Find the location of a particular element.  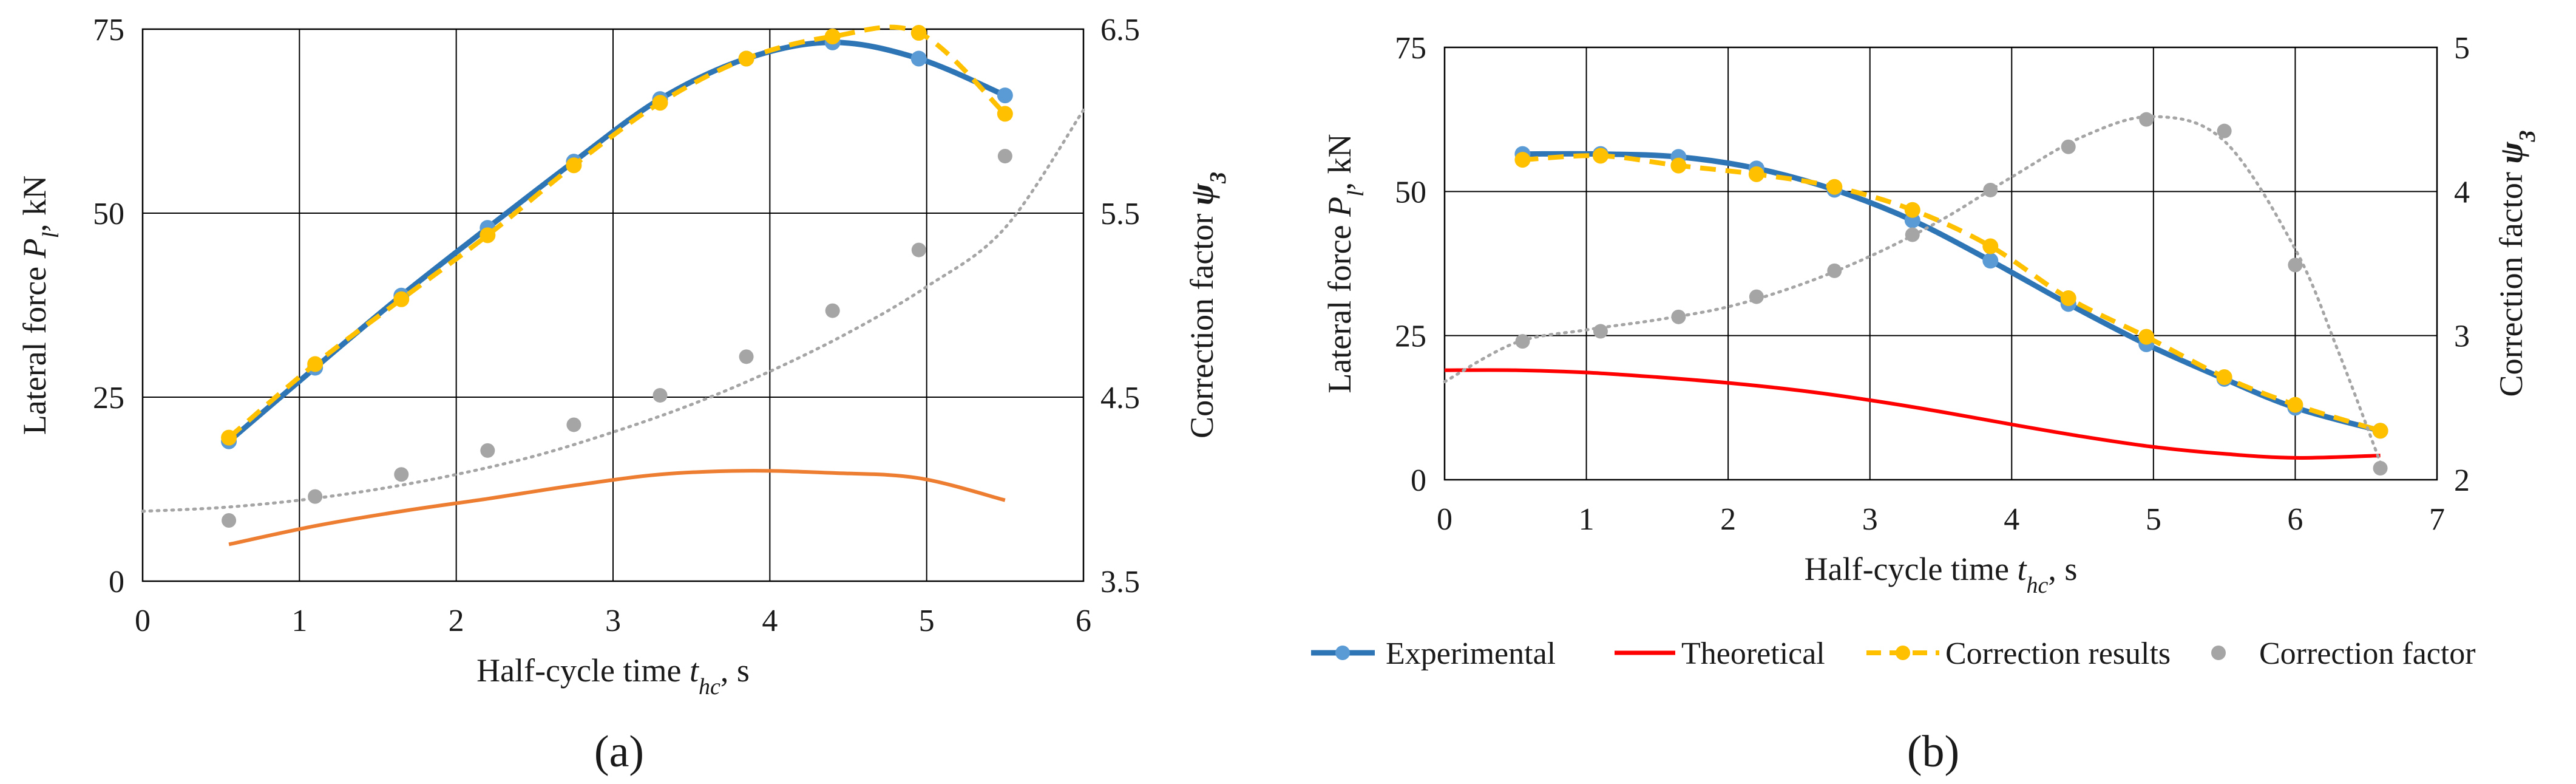

y2-tick-label: 3.5 is located at coordinates (1120, 582).